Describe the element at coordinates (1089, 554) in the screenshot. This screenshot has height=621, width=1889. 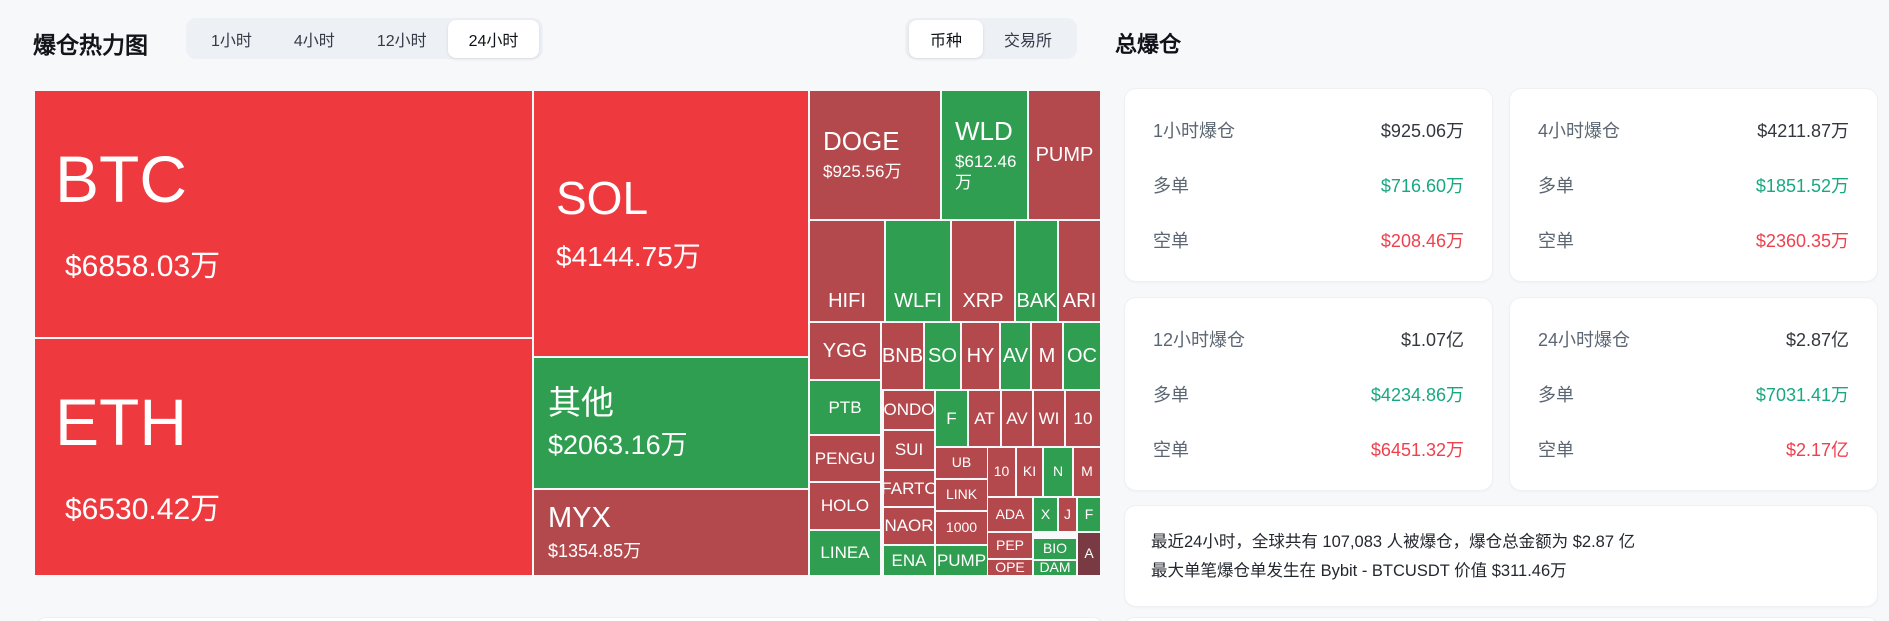
I see `tile-a1: A` at that location.